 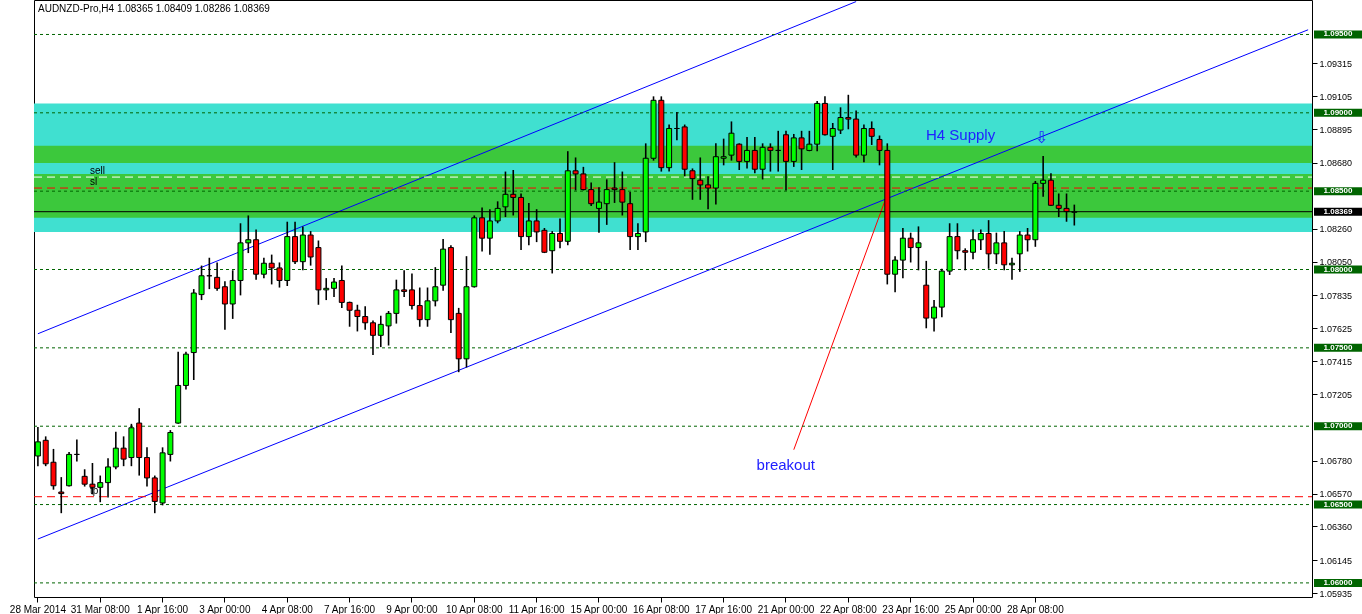 What do you see at coordinates (786, 608) in the screenshot?
I see `x-tick-label: 21 Apr 00:00` at bounding box center [786, 608].